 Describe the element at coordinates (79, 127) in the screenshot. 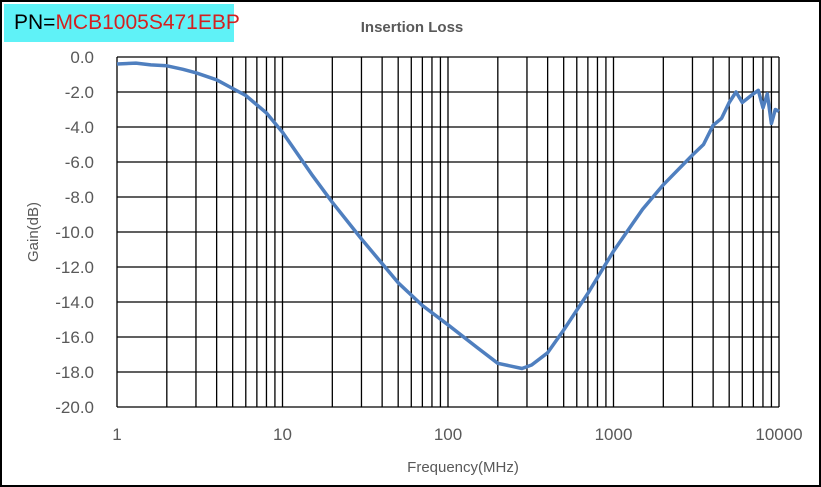

I see `y-tick-label: -4.0` at that location.